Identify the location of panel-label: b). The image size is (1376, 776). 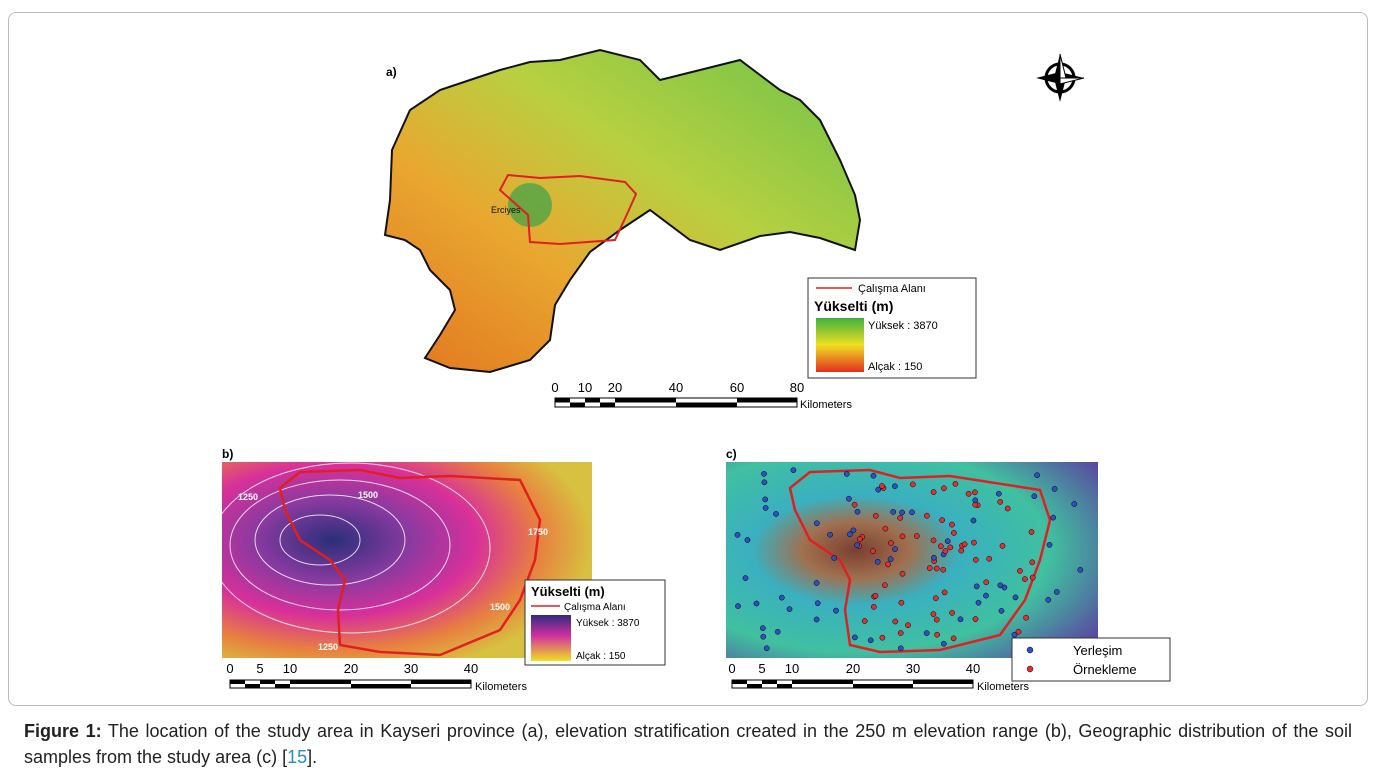
(227, 454).